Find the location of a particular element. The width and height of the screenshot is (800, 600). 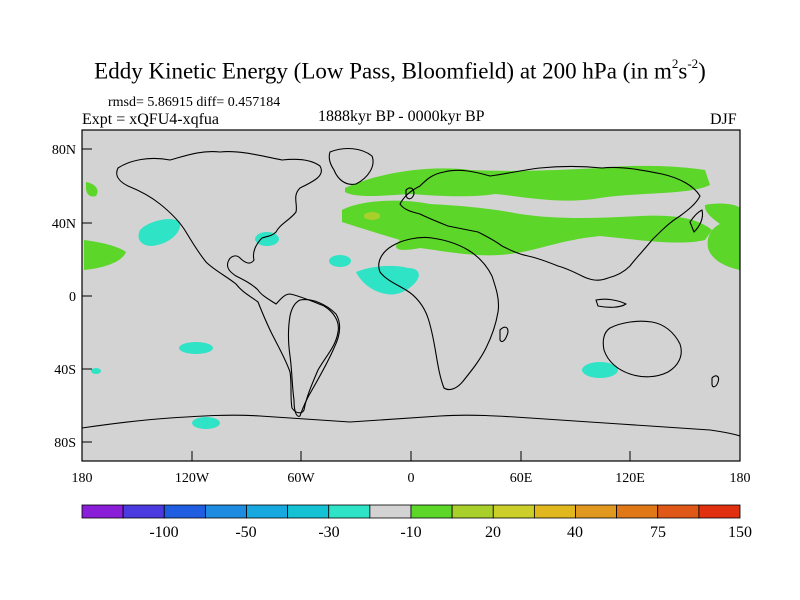

colorbar-label-75: 75 is located at coordinates (658, 532).